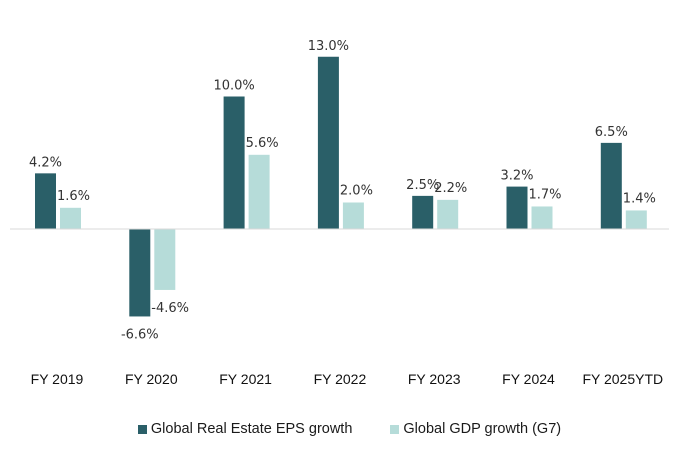 This screenshot has height=458, width=689. Describe the element at coordinates (448, 214) in the screenshot. I see `bar-gdp-fy-2023` at that location.